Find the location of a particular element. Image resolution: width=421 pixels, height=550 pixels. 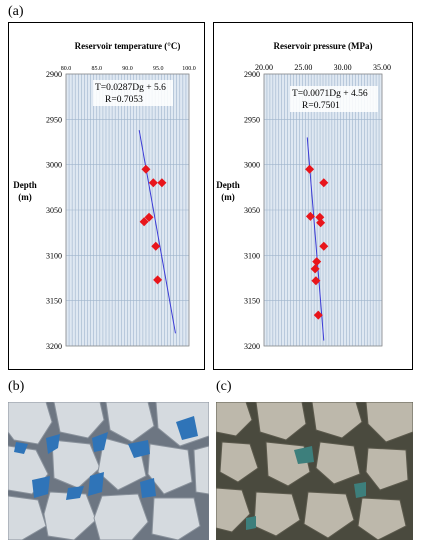

thin-section-image-b is located at coordinates (108, 471).